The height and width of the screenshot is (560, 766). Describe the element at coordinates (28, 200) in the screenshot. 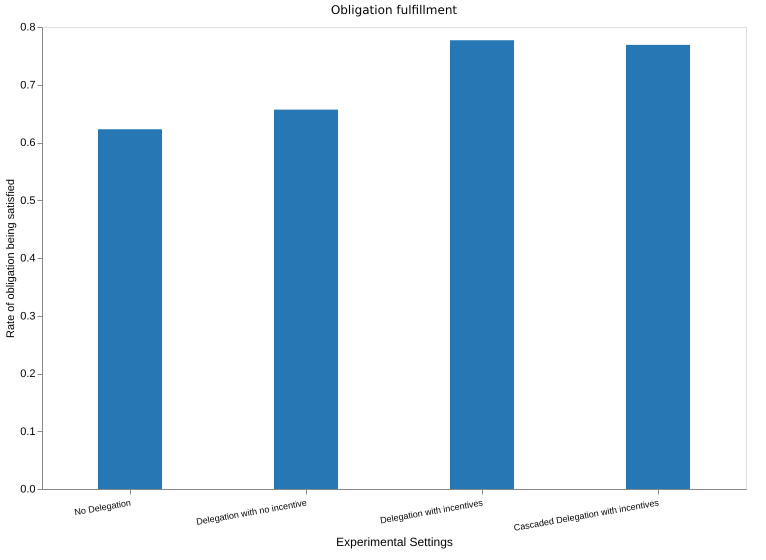

I see `y-tick-label: 0.5` at that location.